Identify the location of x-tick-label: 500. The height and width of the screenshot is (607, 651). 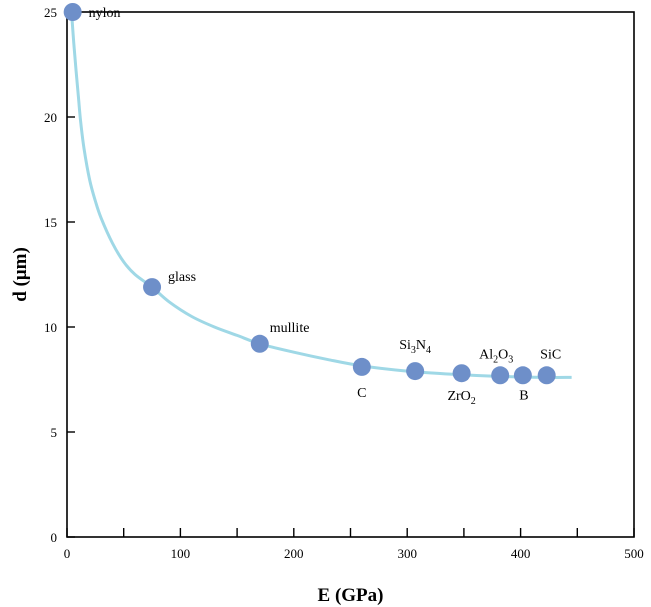
(634, 553).